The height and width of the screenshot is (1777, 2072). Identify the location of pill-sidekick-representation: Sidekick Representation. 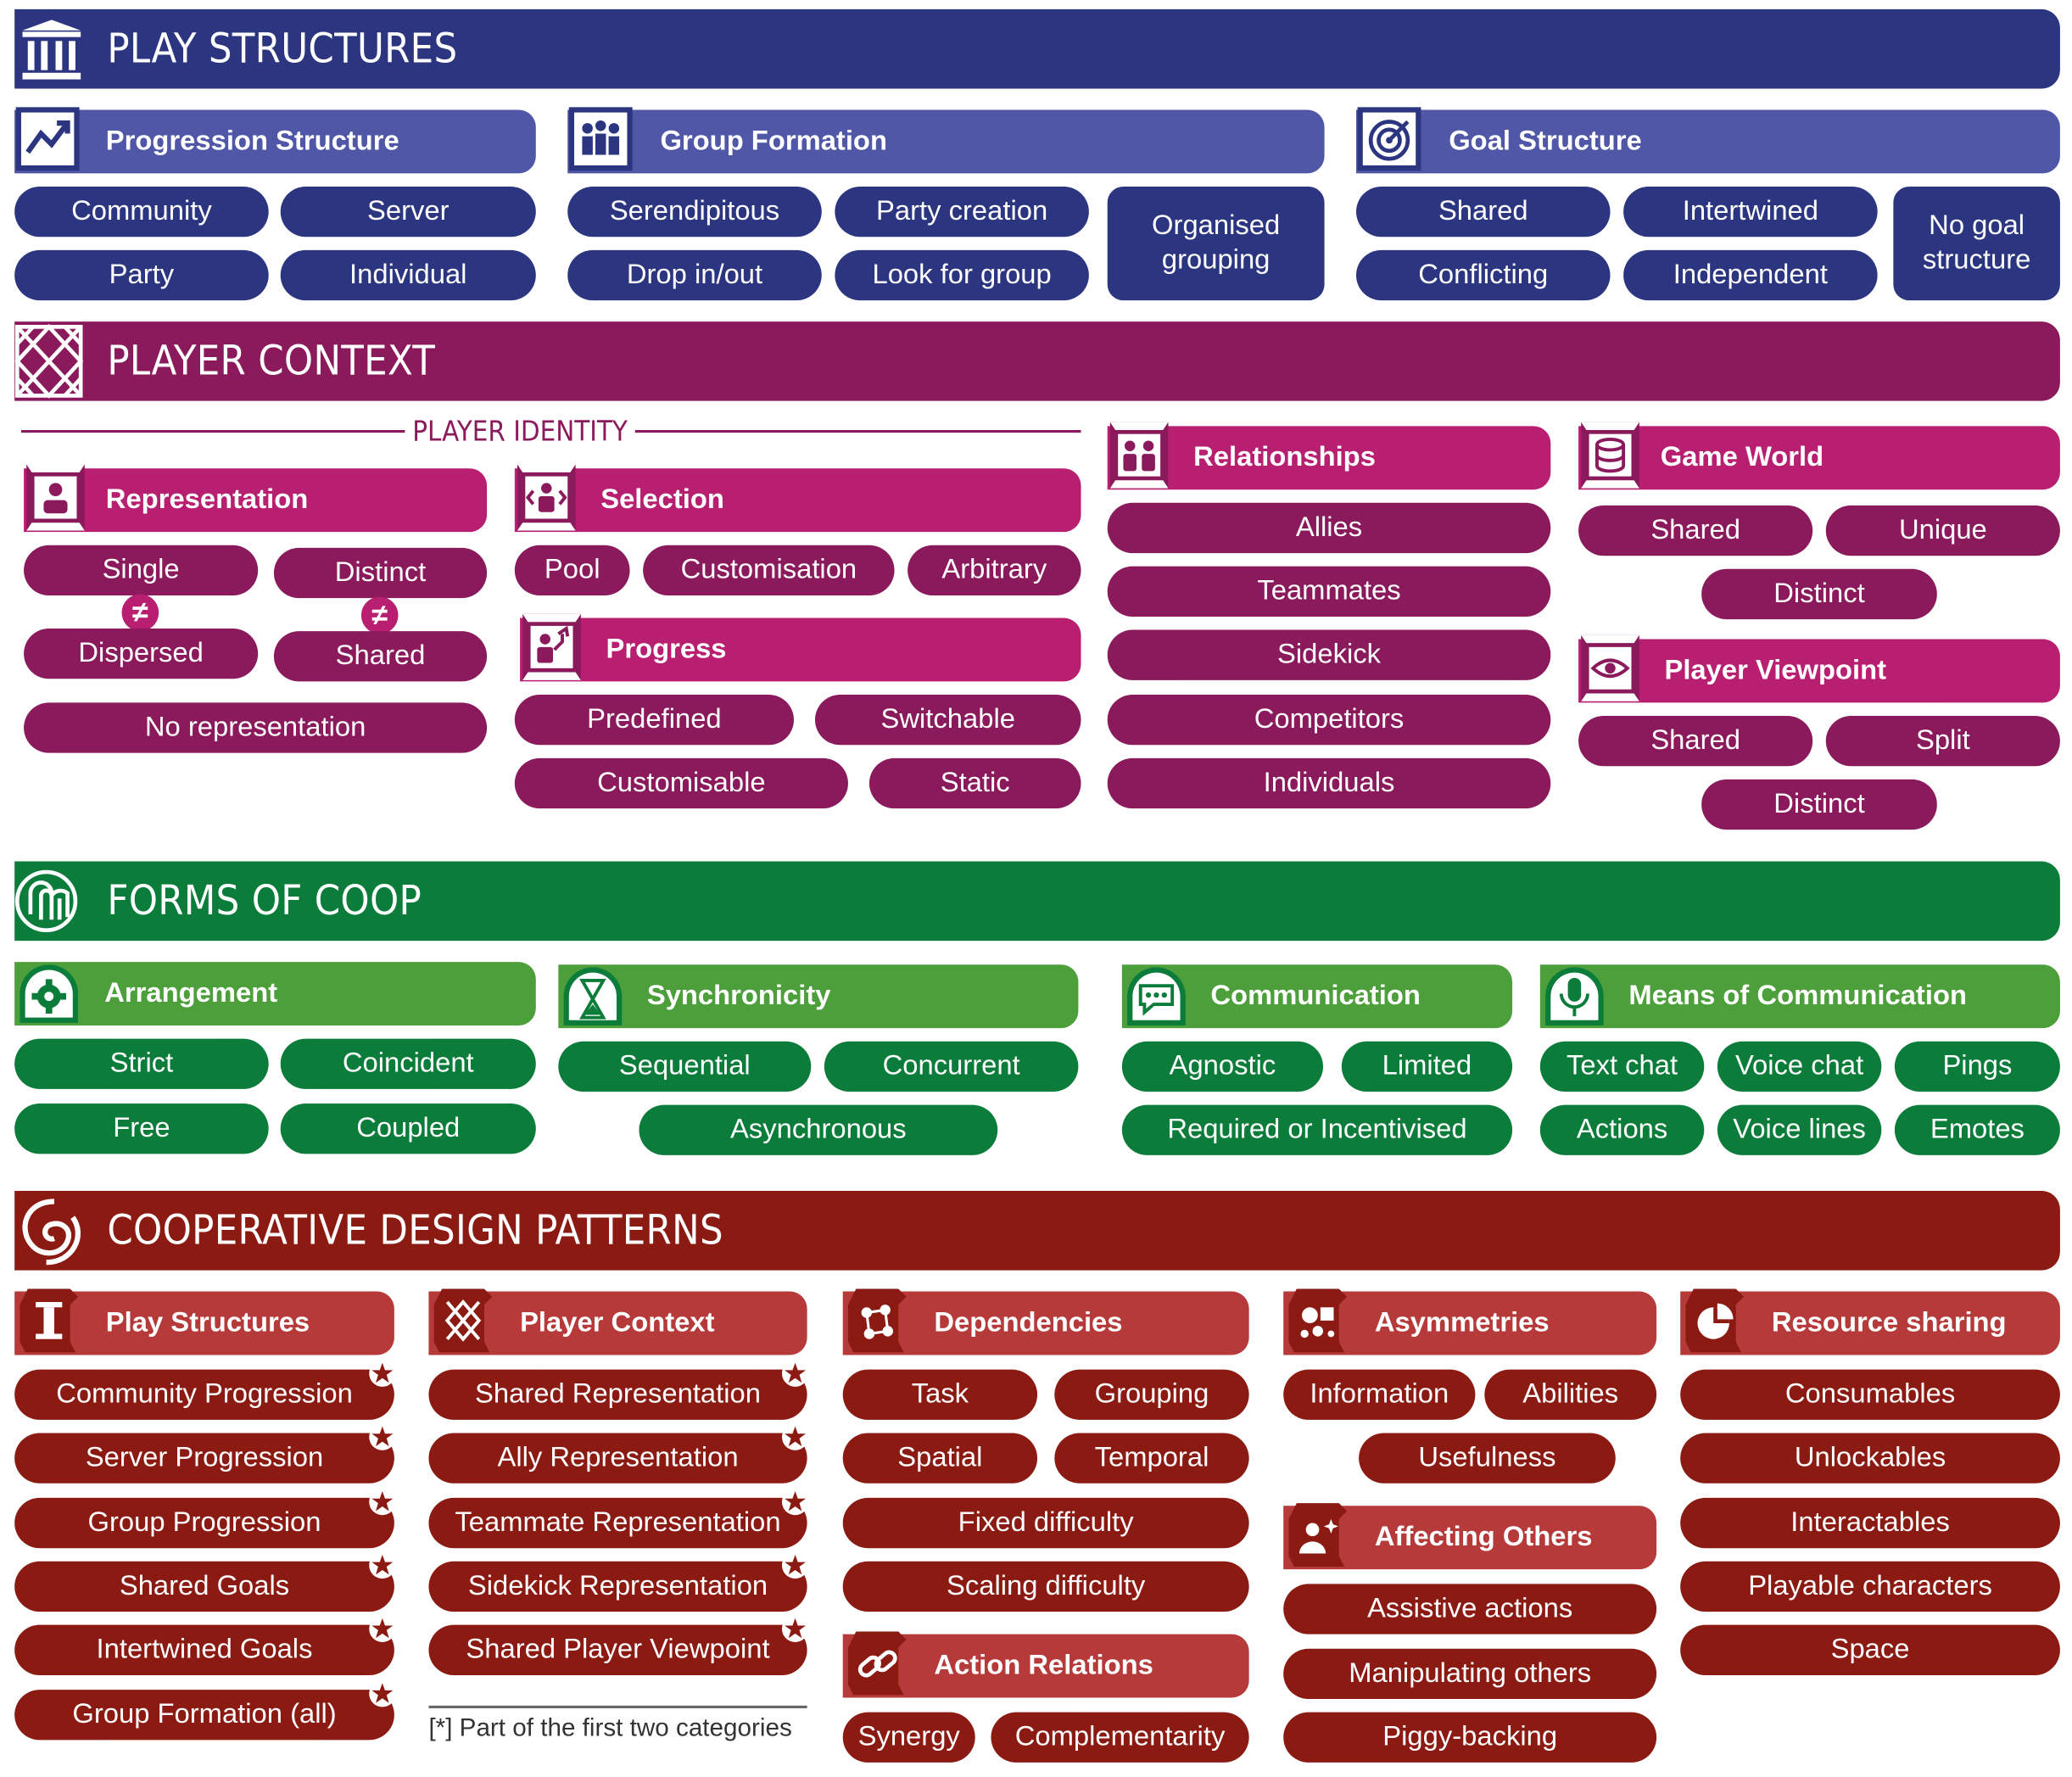
(617, 1586).